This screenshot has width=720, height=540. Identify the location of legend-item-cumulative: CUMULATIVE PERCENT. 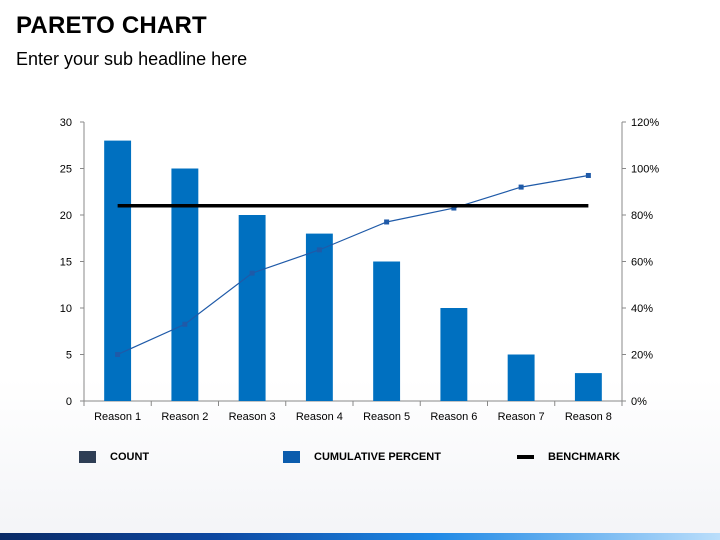
(362, 457).